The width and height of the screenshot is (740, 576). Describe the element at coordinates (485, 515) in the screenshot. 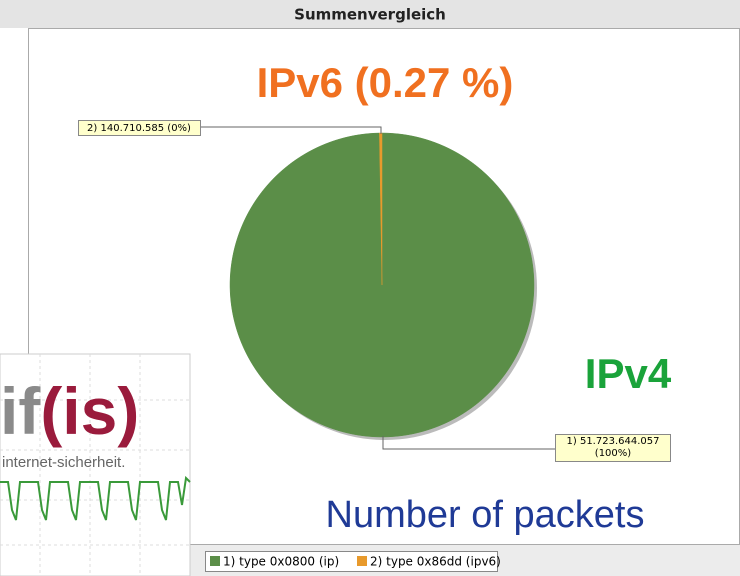

I see `annotation: Number of packets` at that location.